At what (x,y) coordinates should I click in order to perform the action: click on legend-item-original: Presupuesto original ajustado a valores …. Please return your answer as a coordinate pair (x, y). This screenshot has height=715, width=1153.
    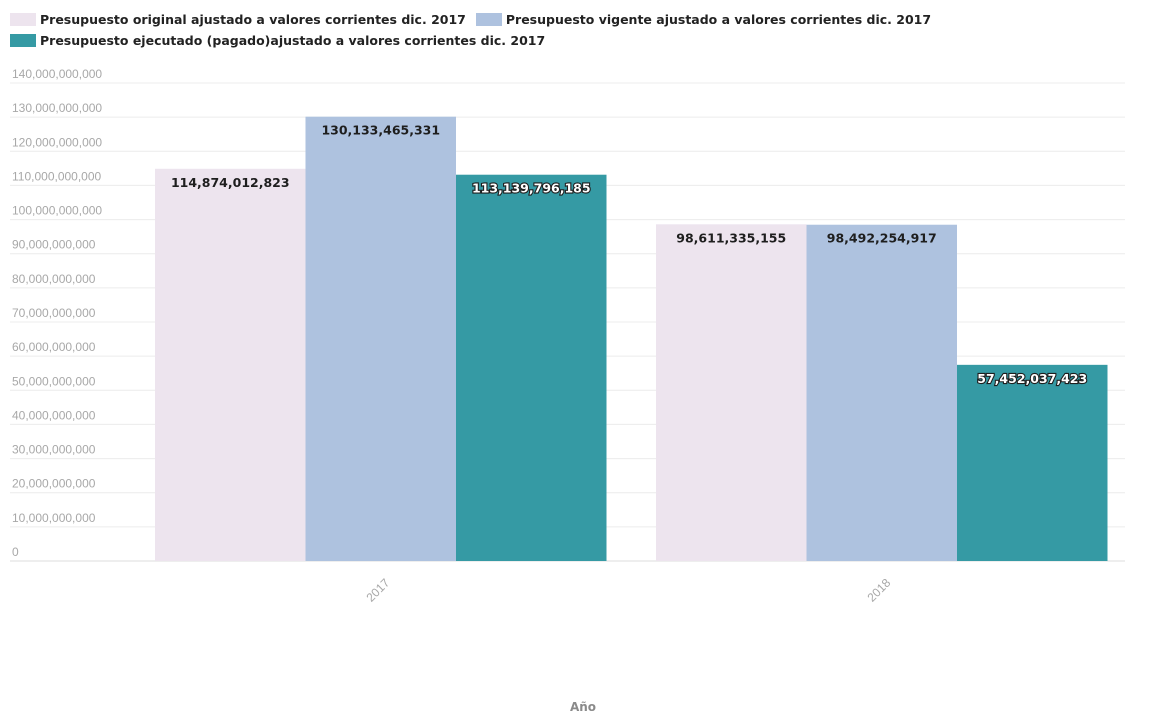
    Looking at the image, I should click on (238, 19).